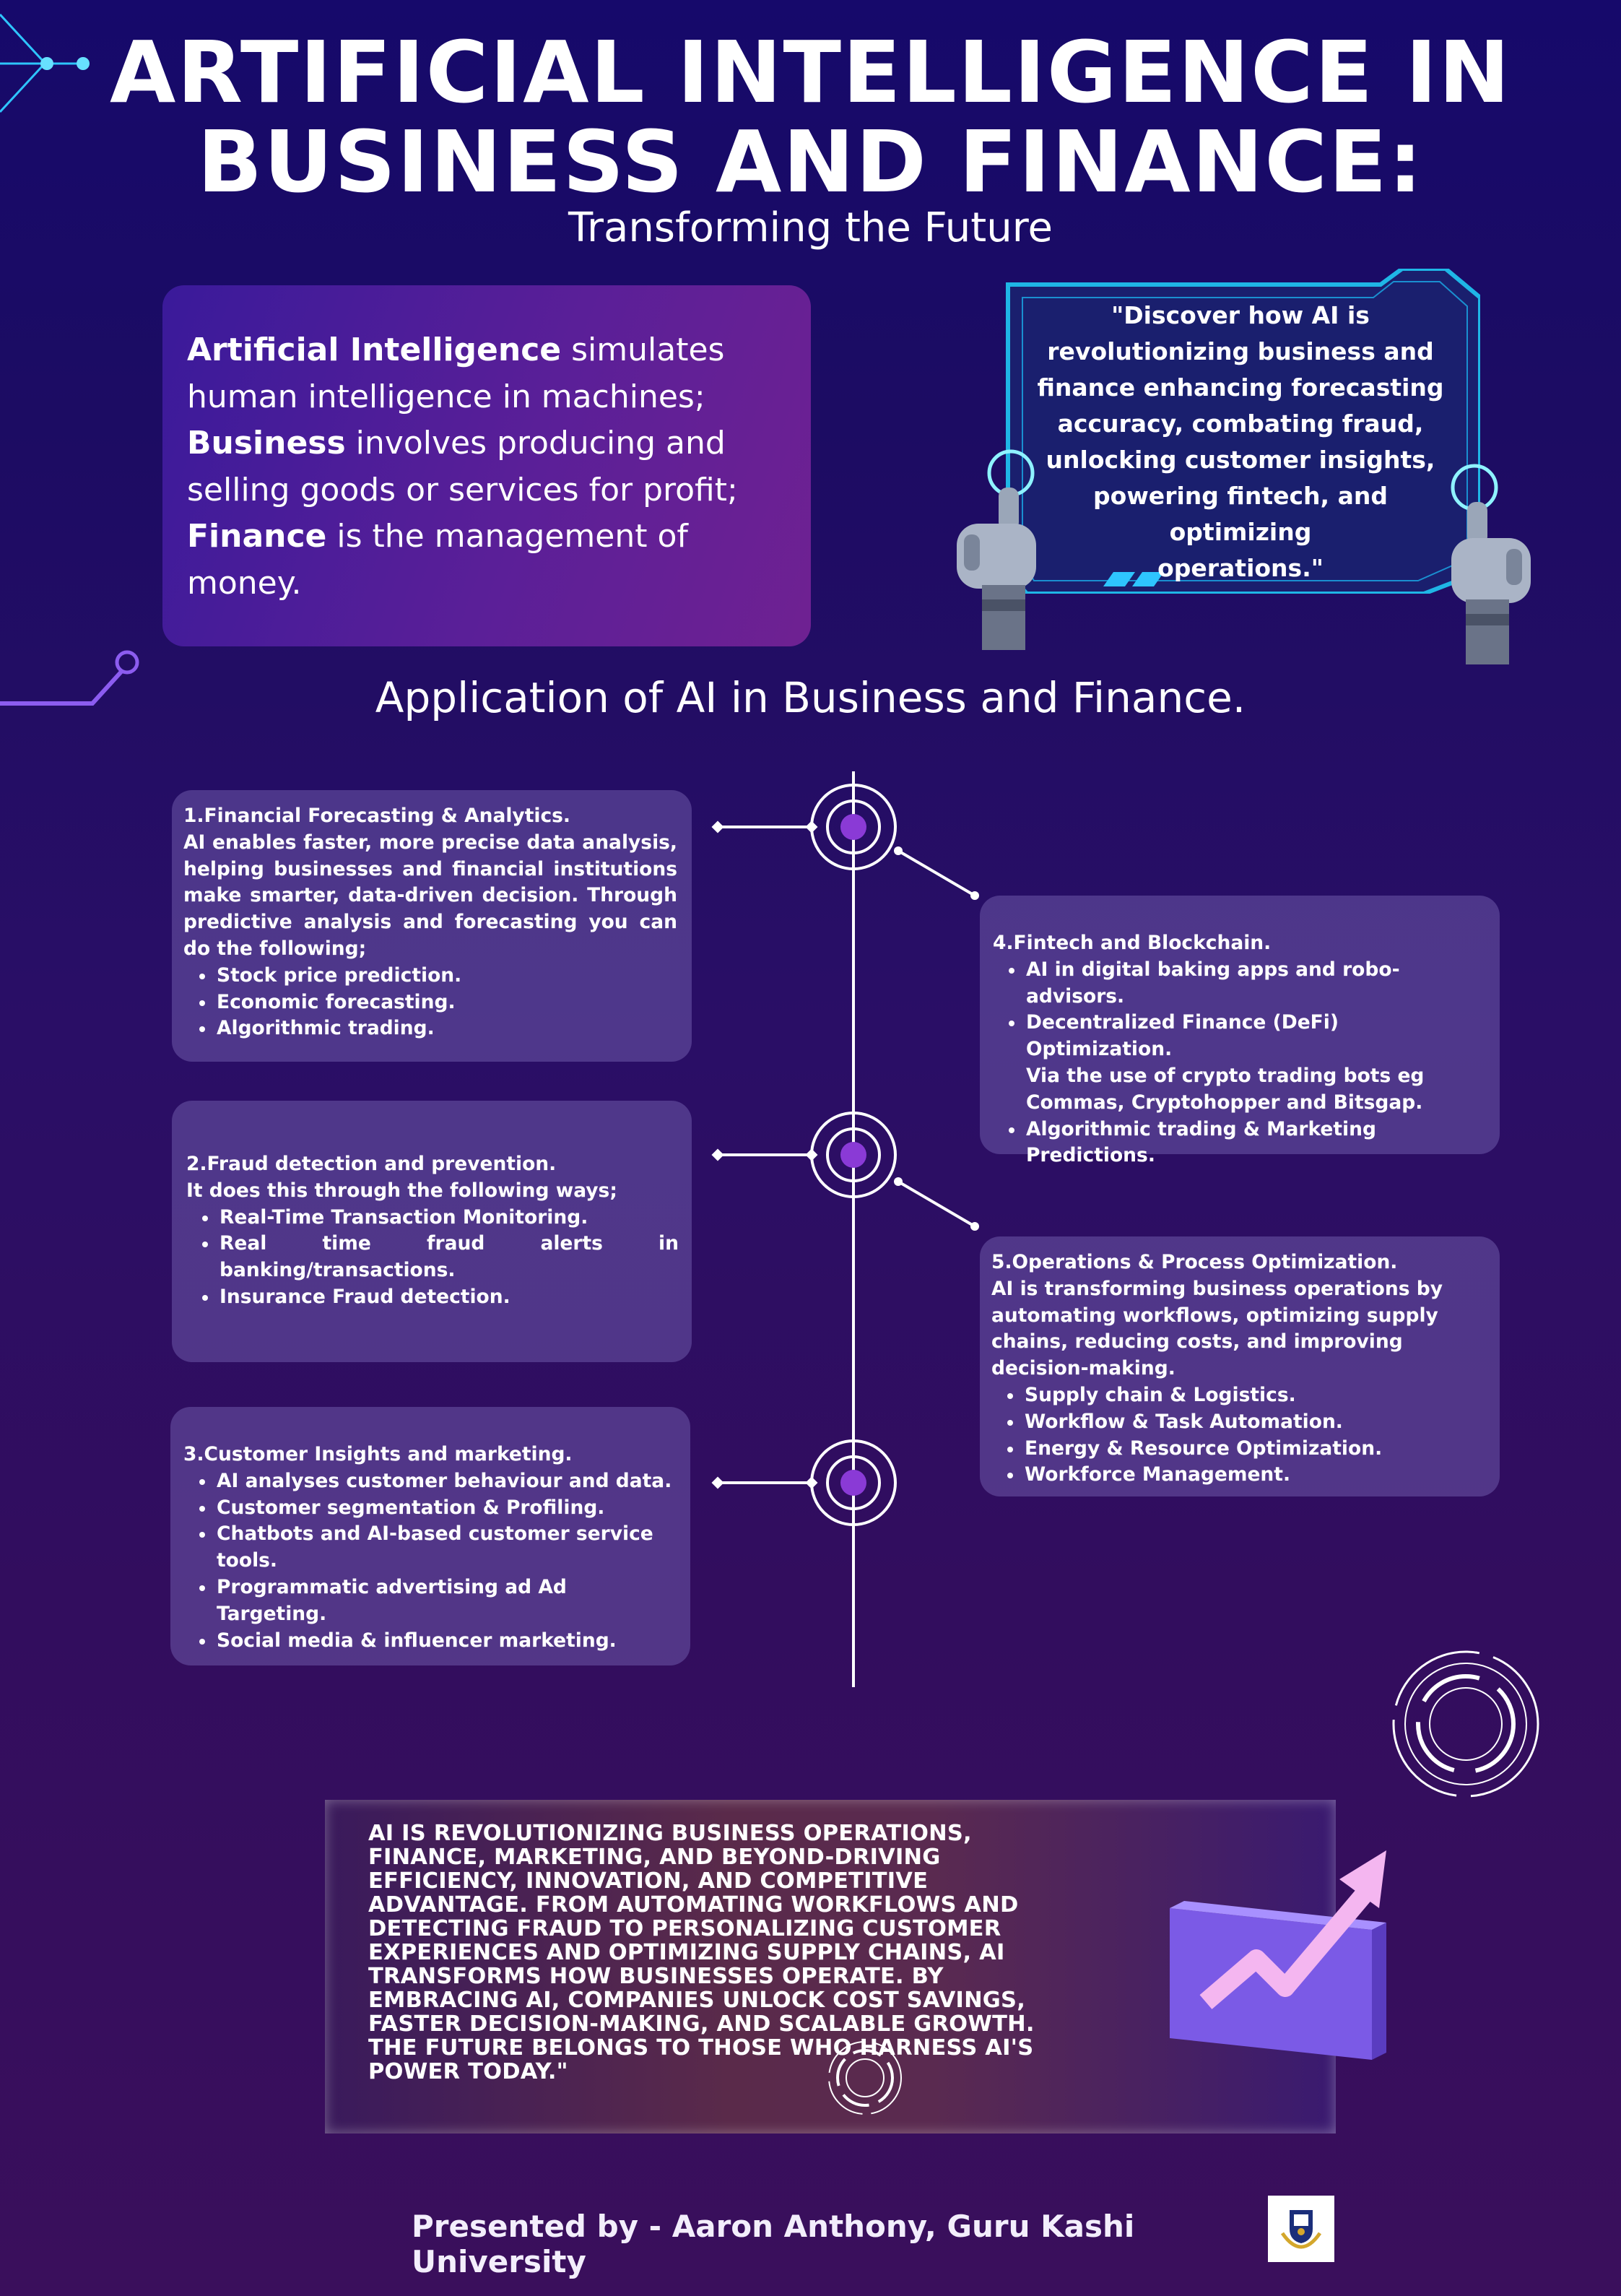 The height and width of the screenshot is (2296, 1621). I want to click on term-finance: Finance, so click(257, 536).